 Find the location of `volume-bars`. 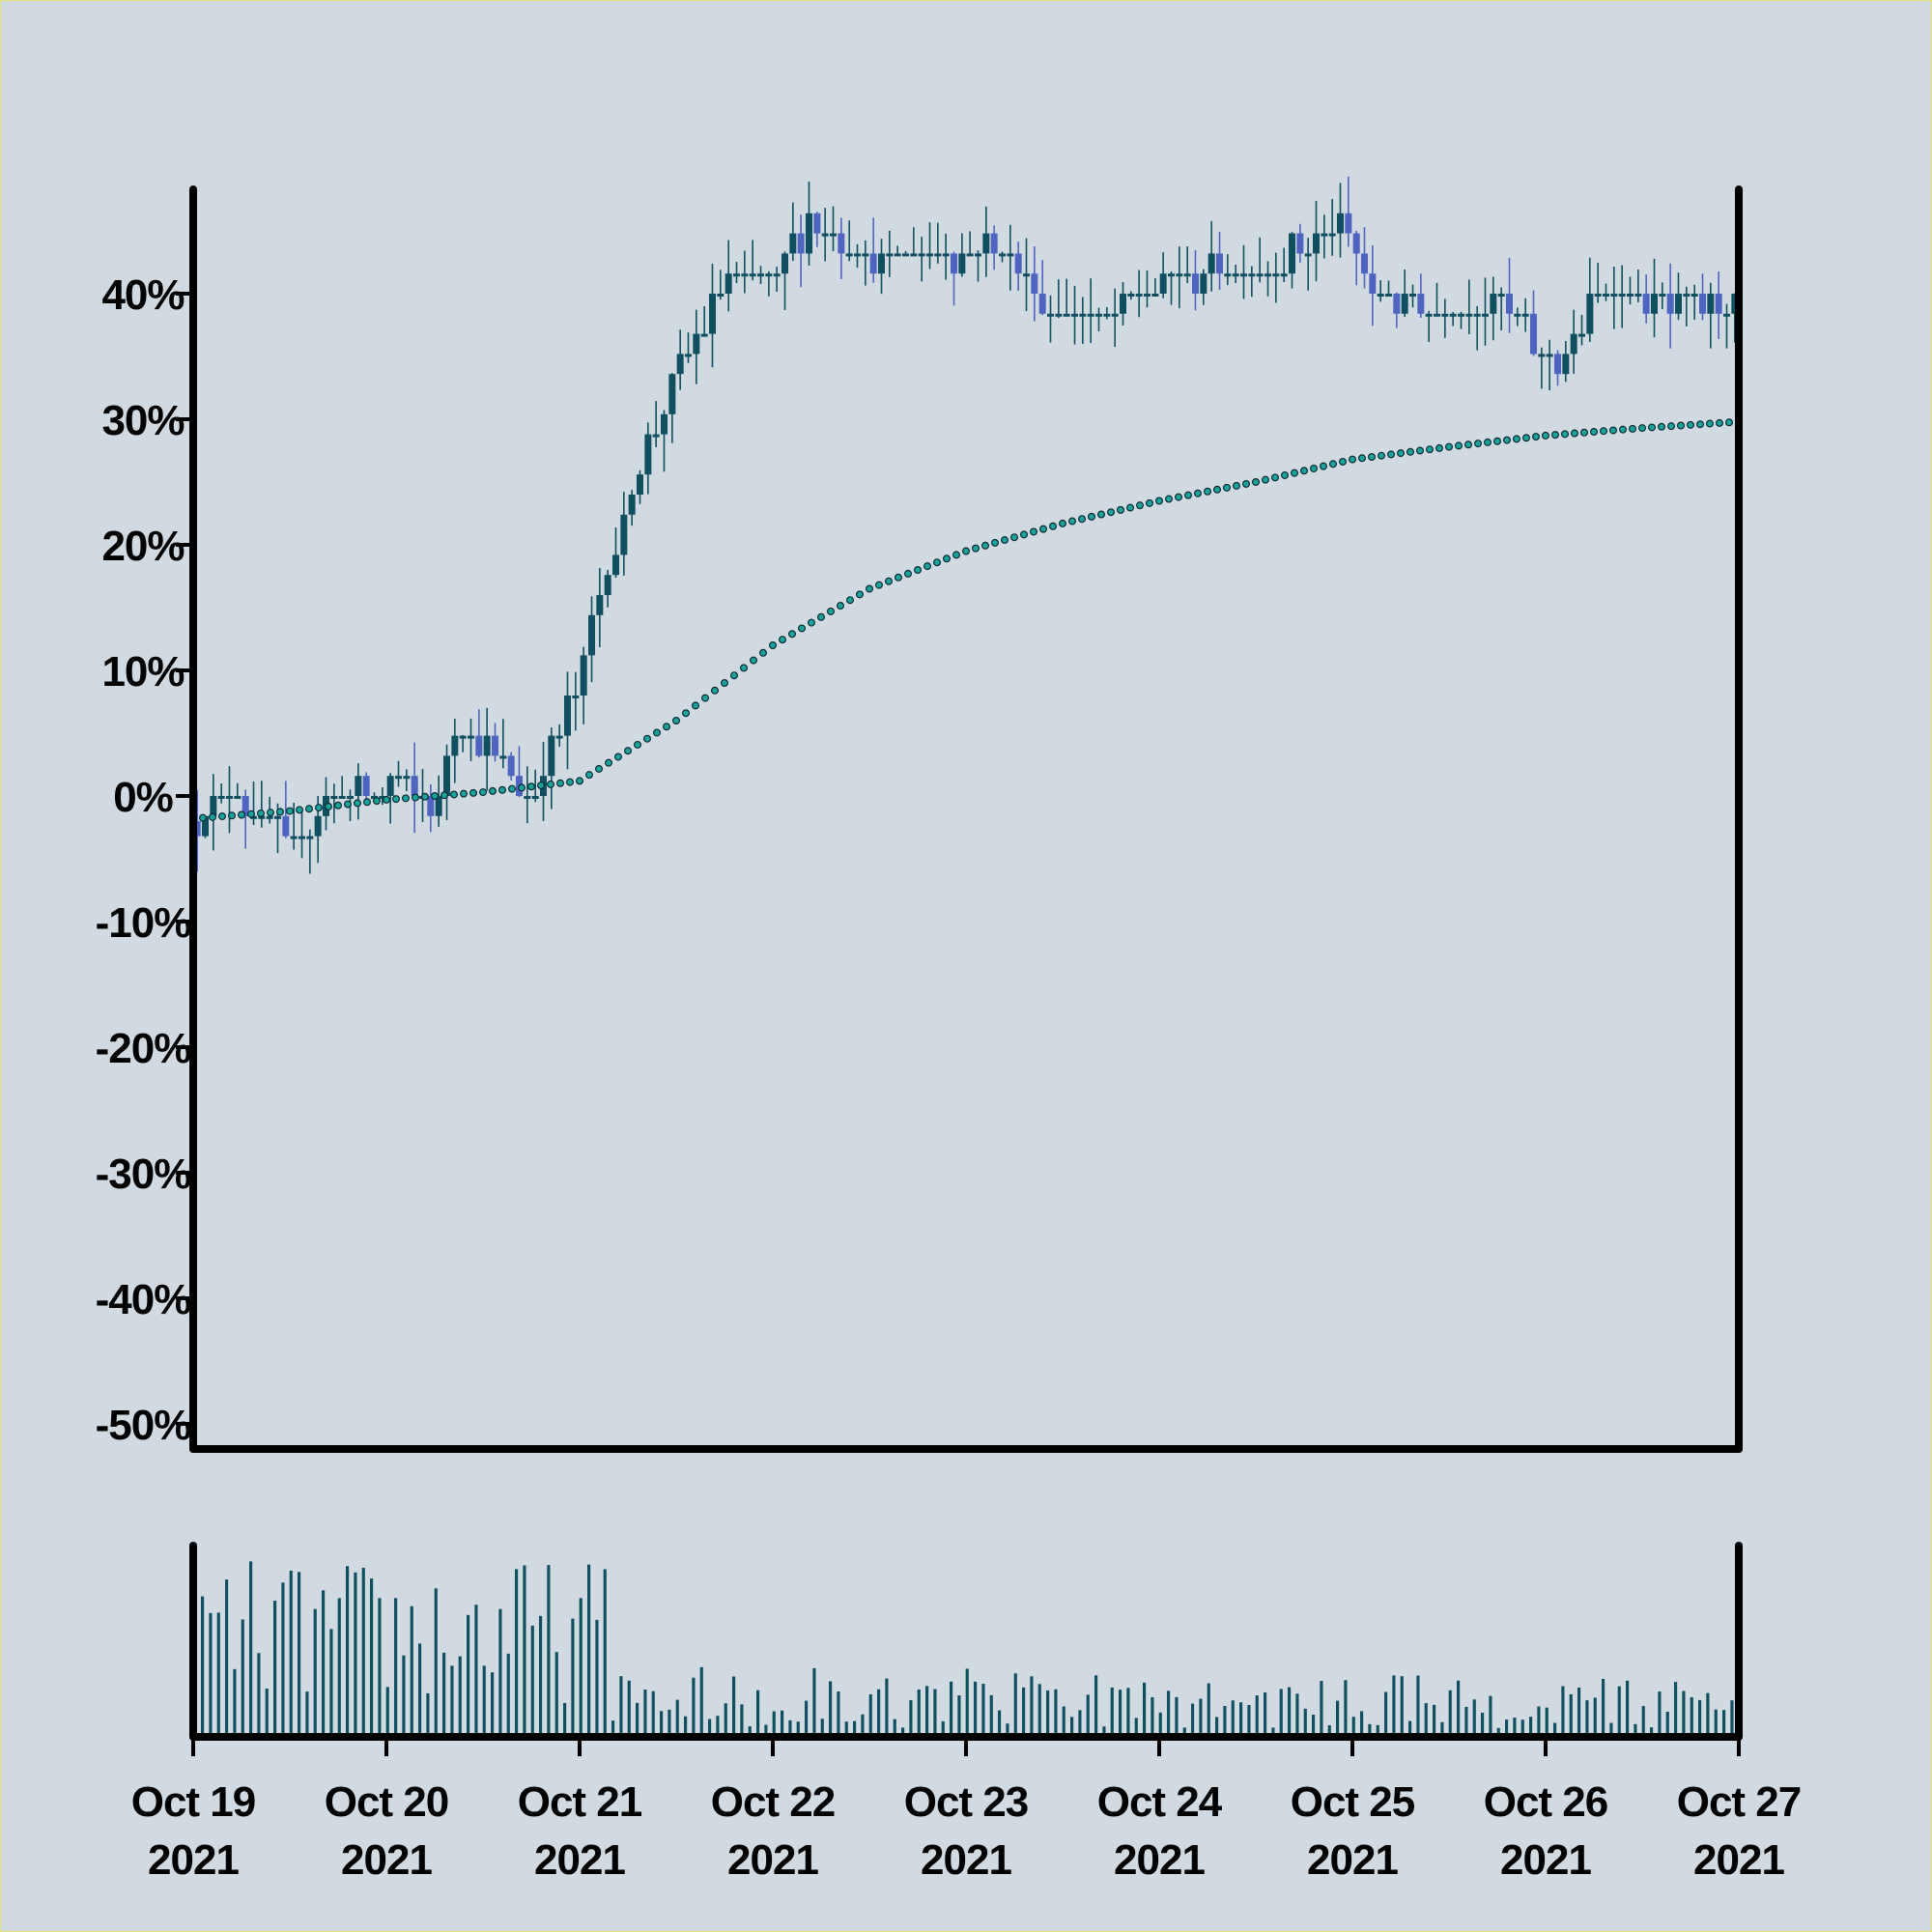

volume-bars is located at coordinates (971, 1647).